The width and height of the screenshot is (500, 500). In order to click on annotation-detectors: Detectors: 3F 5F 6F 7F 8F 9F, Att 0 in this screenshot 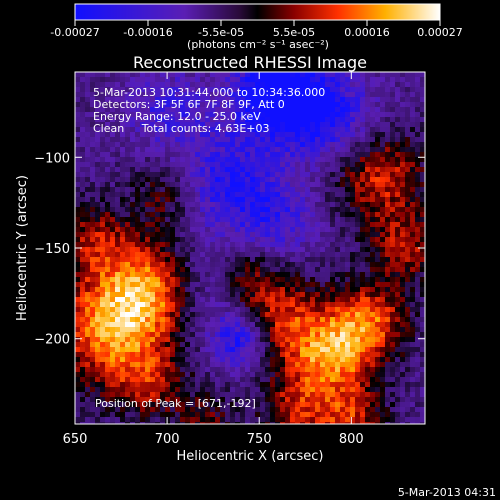, I will do `click(189, 104)`.